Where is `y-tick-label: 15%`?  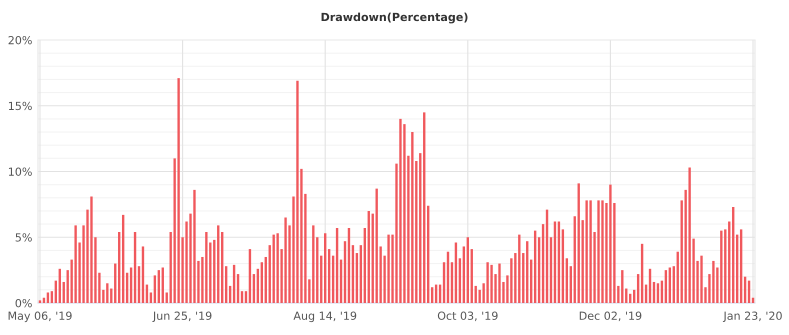 y-tick-label: 15% is located at coordinates (20, 106).